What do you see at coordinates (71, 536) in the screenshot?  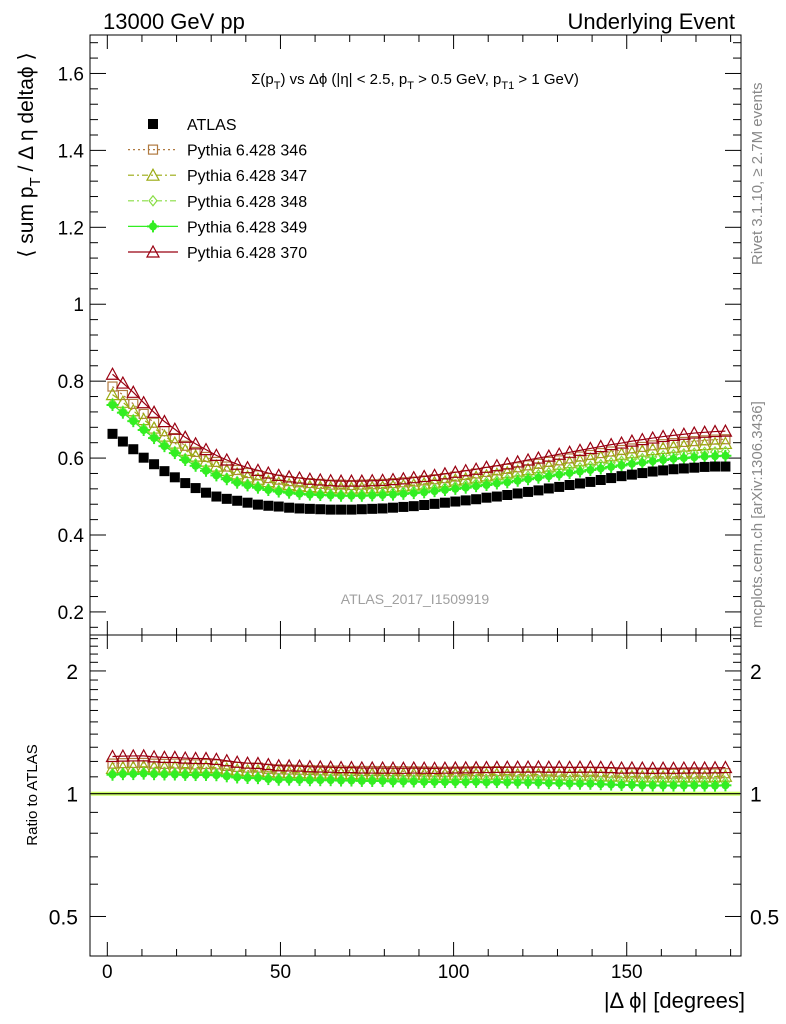 I see `y-tick-label: 0.4` at bounding box center [71, 536].